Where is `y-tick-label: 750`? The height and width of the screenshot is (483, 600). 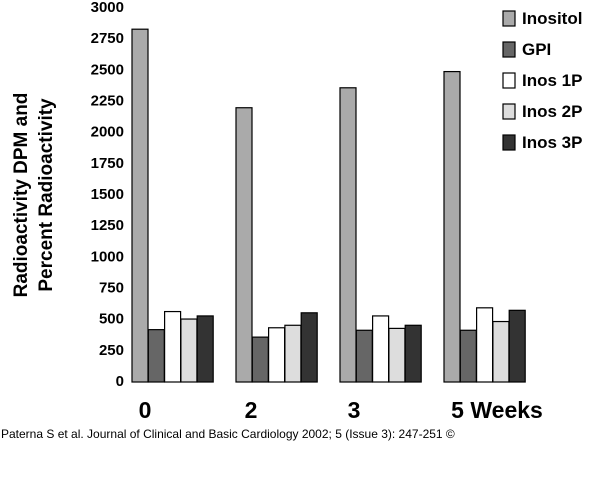 y-tick-label: 750 is located at coordinates (111, 287).